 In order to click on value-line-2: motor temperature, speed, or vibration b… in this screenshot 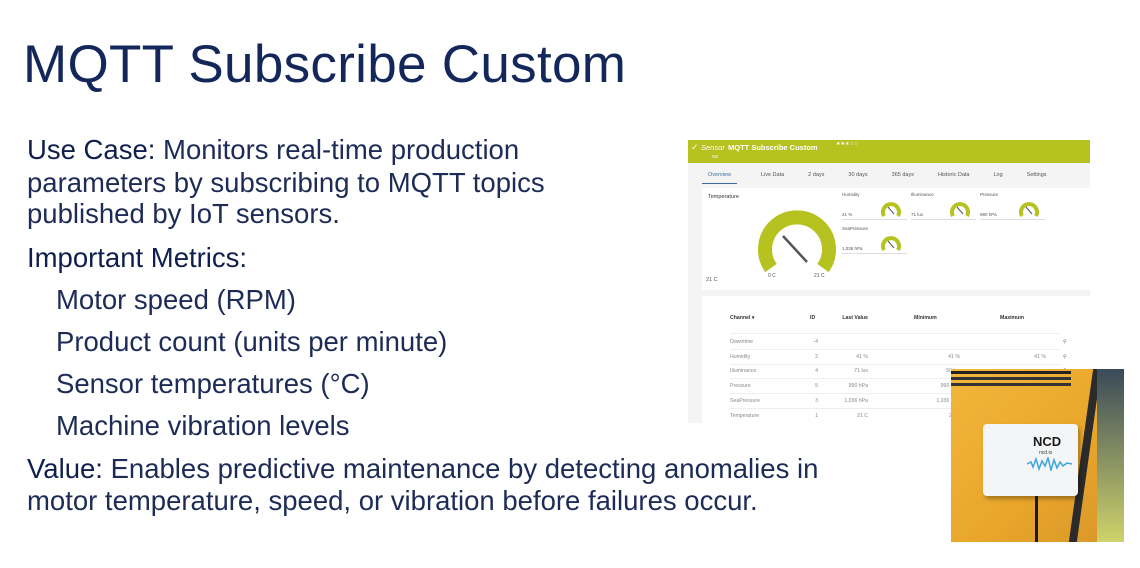, I will do `click(392, 500)`.